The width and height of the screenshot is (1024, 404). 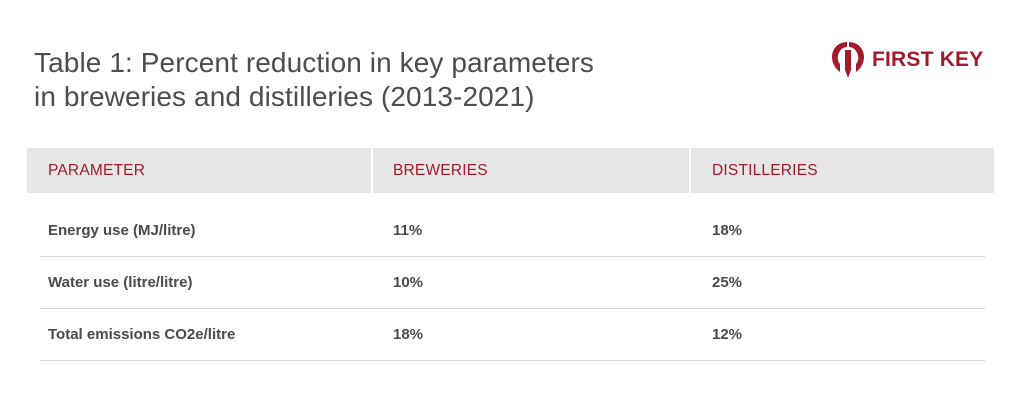 What do you see at coordinates (727, 230) in the screenshot?
I see `row-distilleries-value: 18%` at bounding box center [727, 230].